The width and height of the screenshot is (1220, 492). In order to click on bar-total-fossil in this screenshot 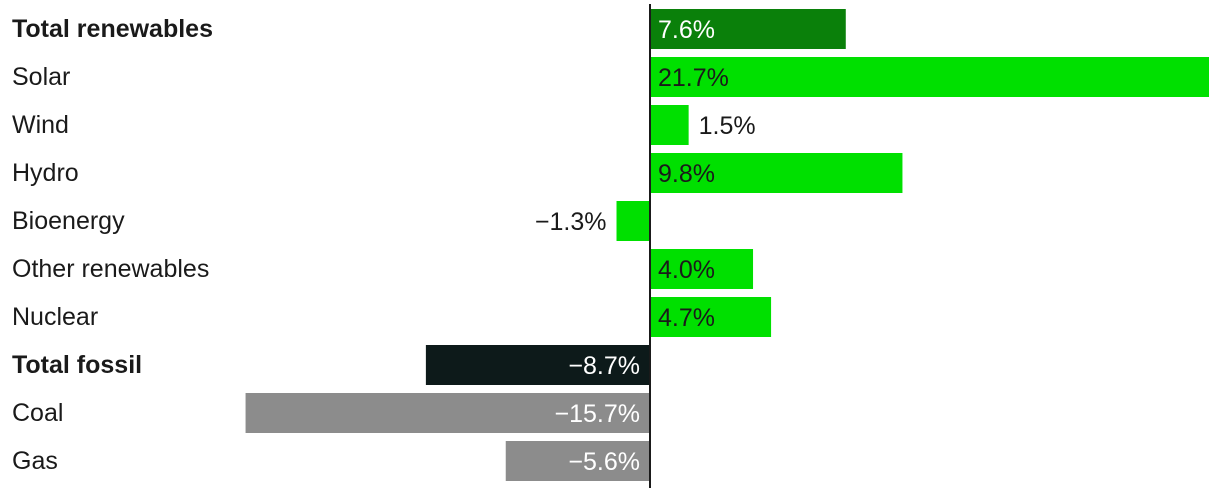, I will do `click(537, 365)`.